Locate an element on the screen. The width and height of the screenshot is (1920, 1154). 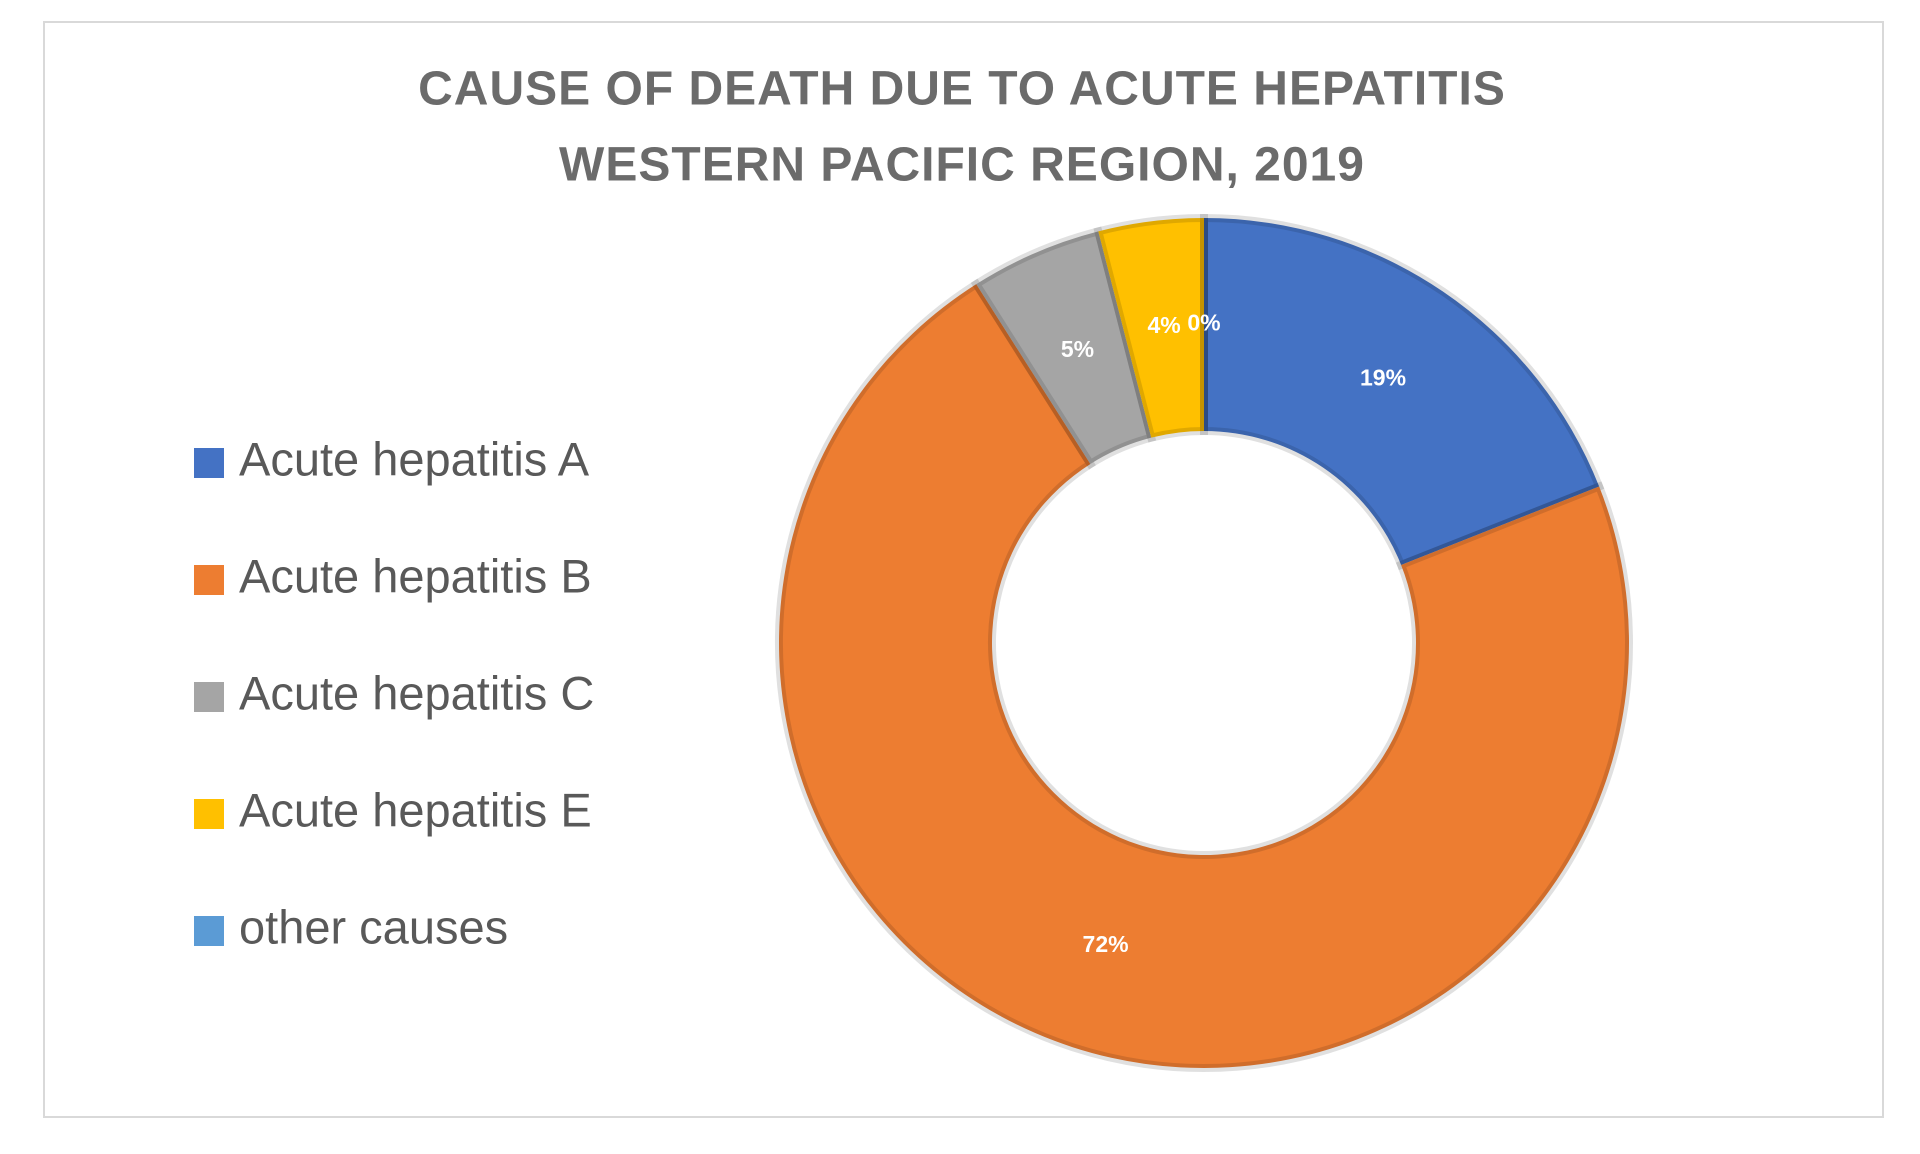
legend-label: other causes is located at coordinates (373, 926).